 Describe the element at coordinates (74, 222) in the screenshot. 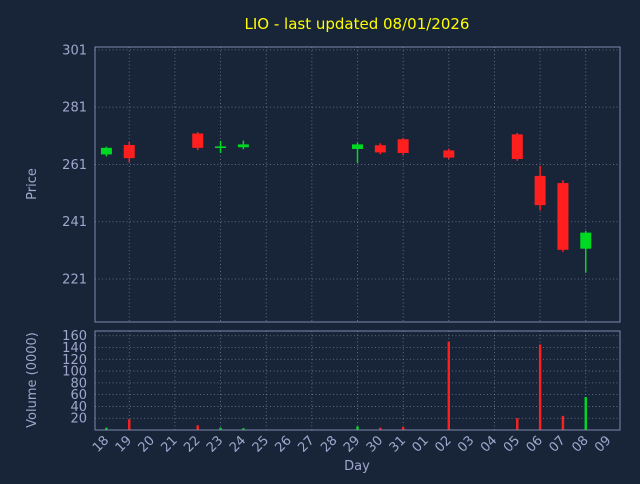

I see `price-tick-label: 241` at that location.